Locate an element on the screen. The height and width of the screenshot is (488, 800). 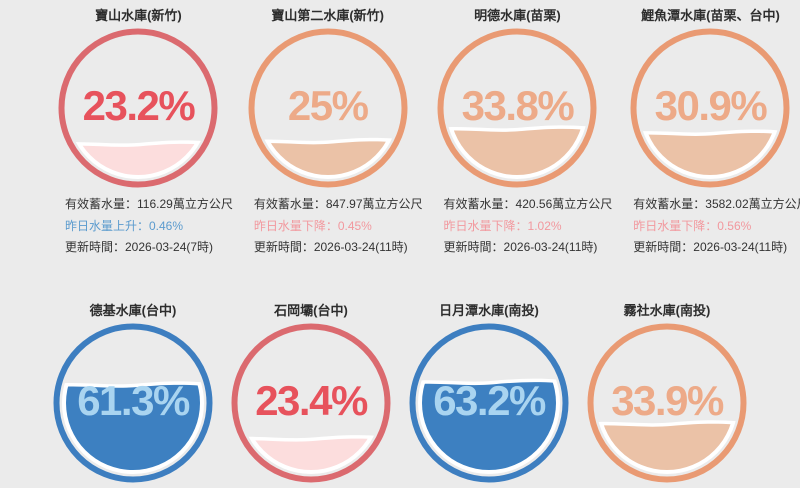
reservoir-title: 日月潭水庫(南投) is located at coordinates (489, 310).